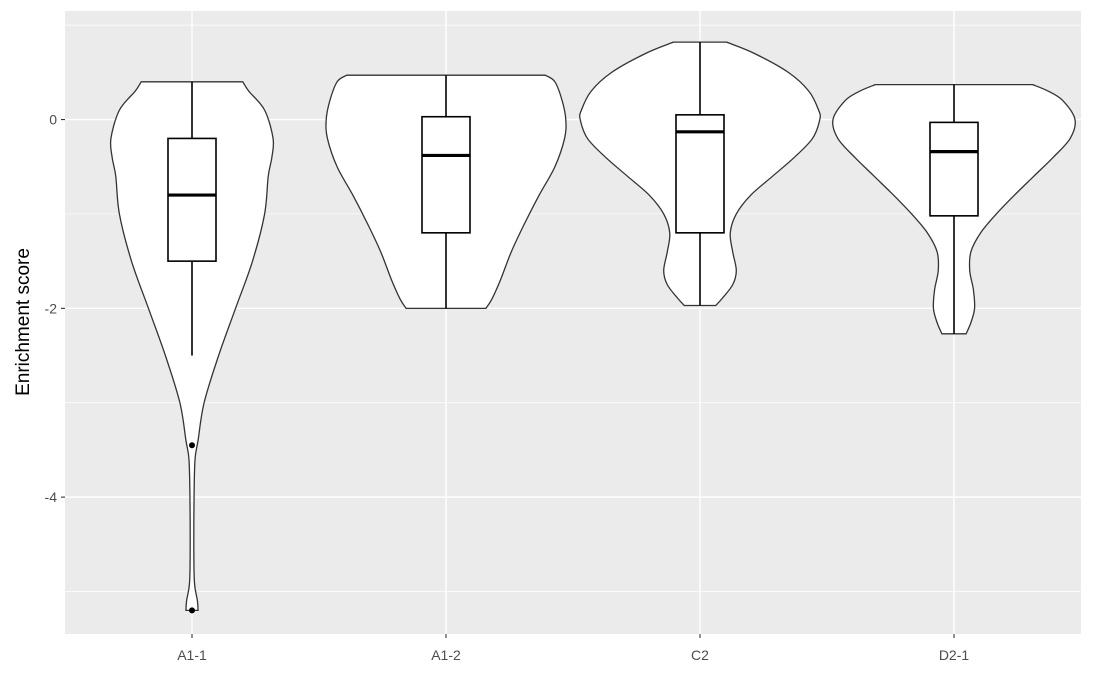  What do you see at coordinates (700, 174) in the screenshot?
I see `box-C2` at bounding box center [700, 174].